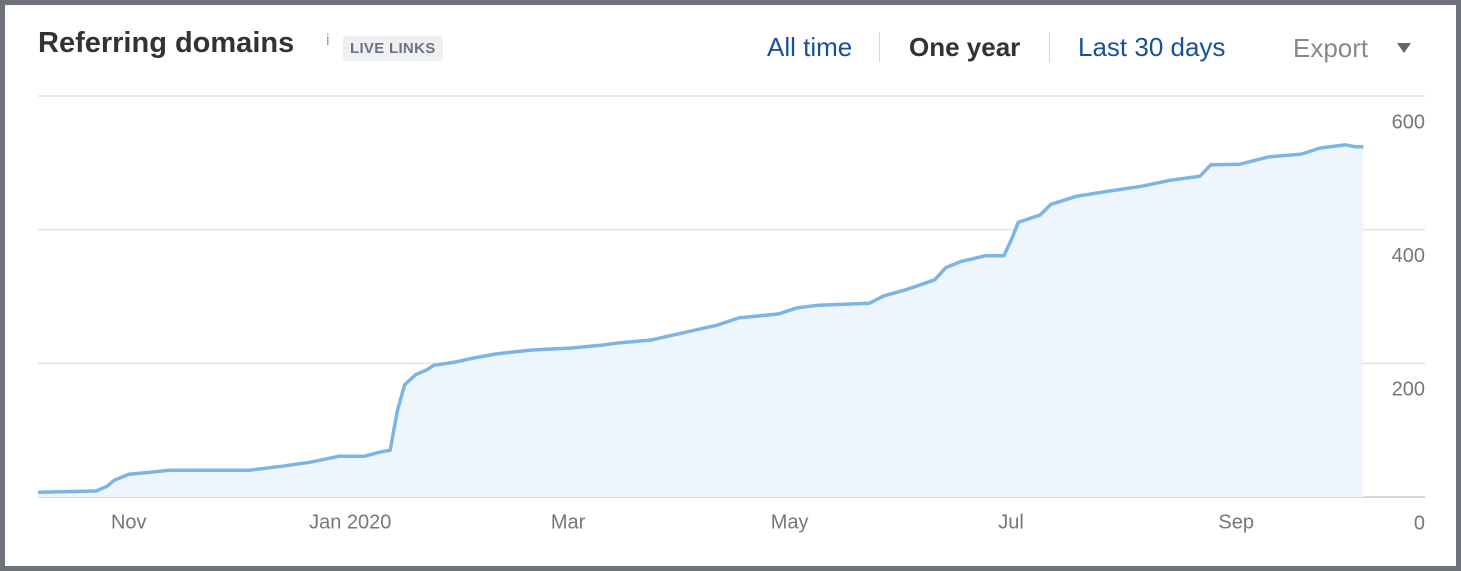  What do you see at coordinates (1152, 47) in the screenshot?
I see `tab: Last 30 days` at bounding box center [1152, 47].